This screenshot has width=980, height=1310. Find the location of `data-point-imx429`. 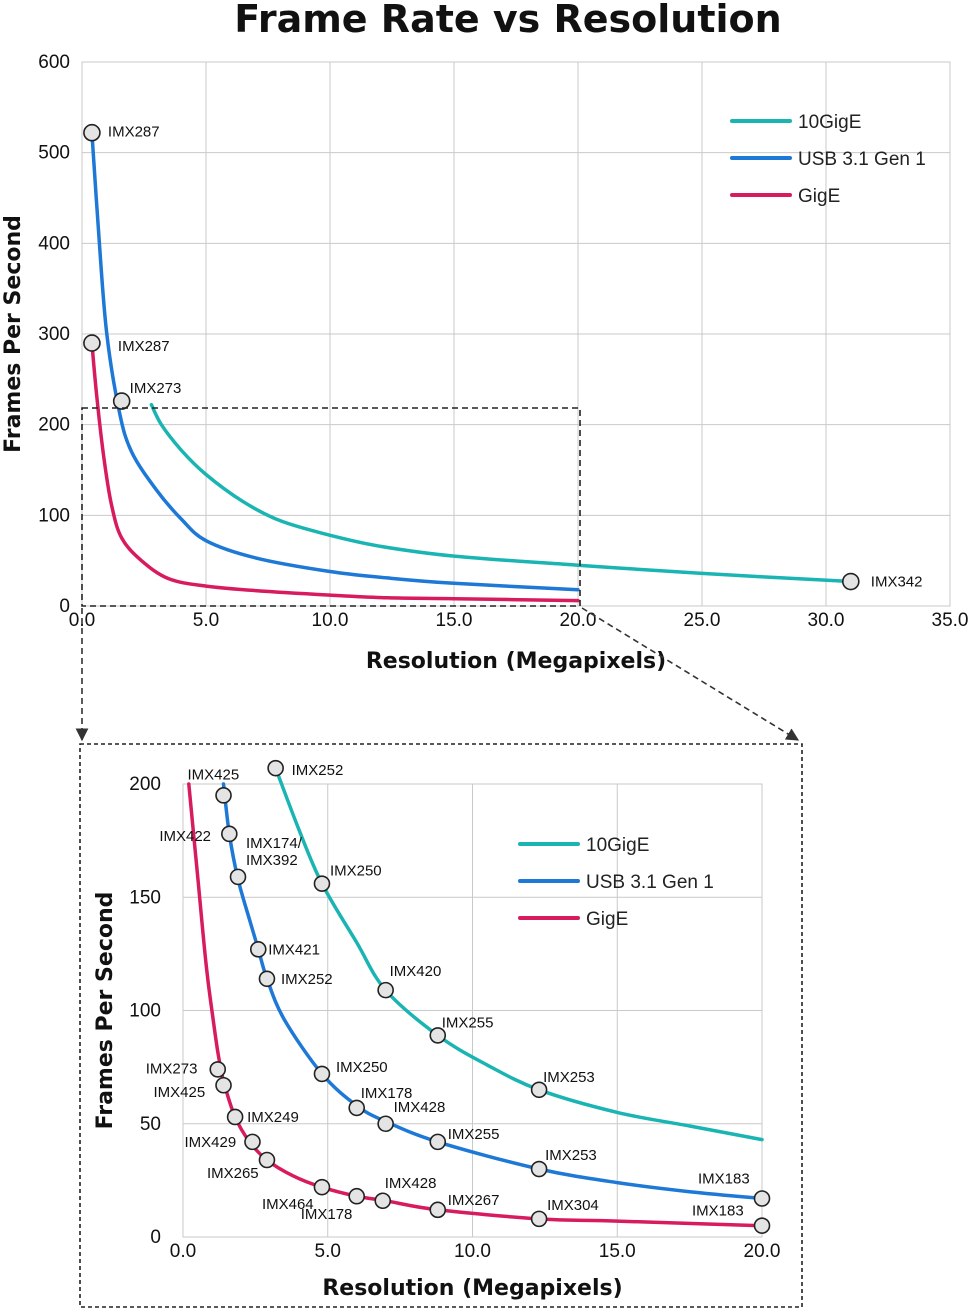

data-point-imx429 is located at coordinates (252, 1142).